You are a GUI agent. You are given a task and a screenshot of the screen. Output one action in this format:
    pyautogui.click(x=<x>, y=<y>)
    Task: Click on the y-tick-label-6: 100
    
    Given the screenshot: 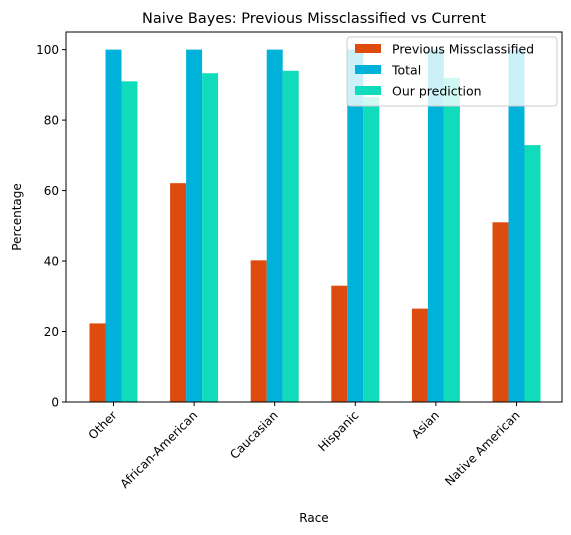 What is the action you would take?
    pyautogui.click(x=47, y=50)
    